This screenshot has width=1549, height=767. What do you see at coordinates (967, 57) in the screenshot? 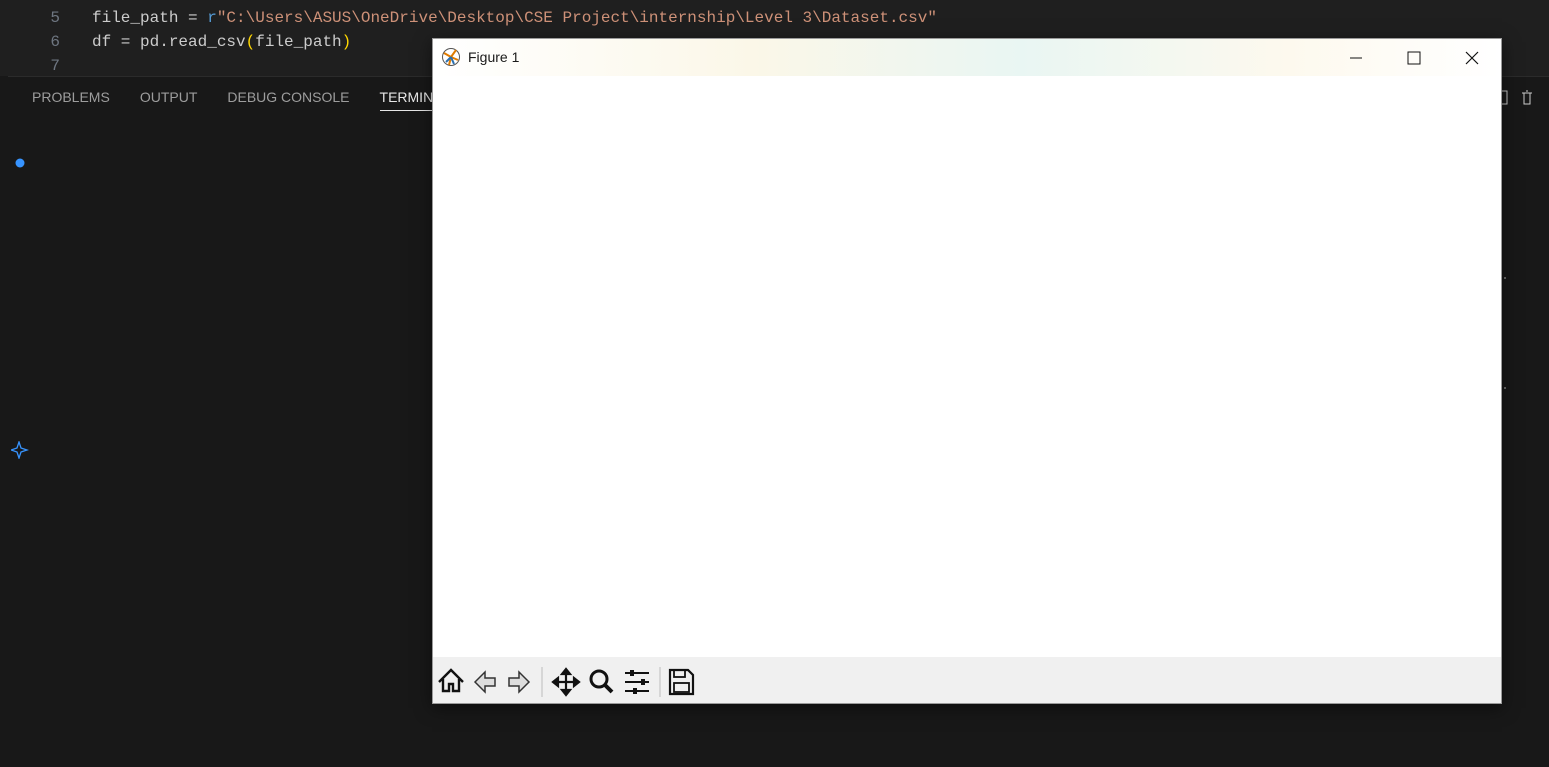
I see `title-bar: Figure 1` at bounding box center [967, 57].